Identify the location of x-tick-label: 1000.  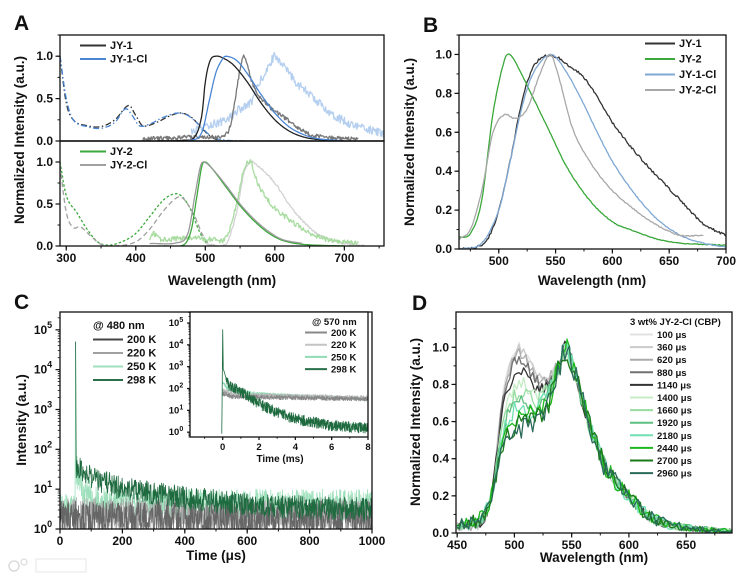
(372, 541).